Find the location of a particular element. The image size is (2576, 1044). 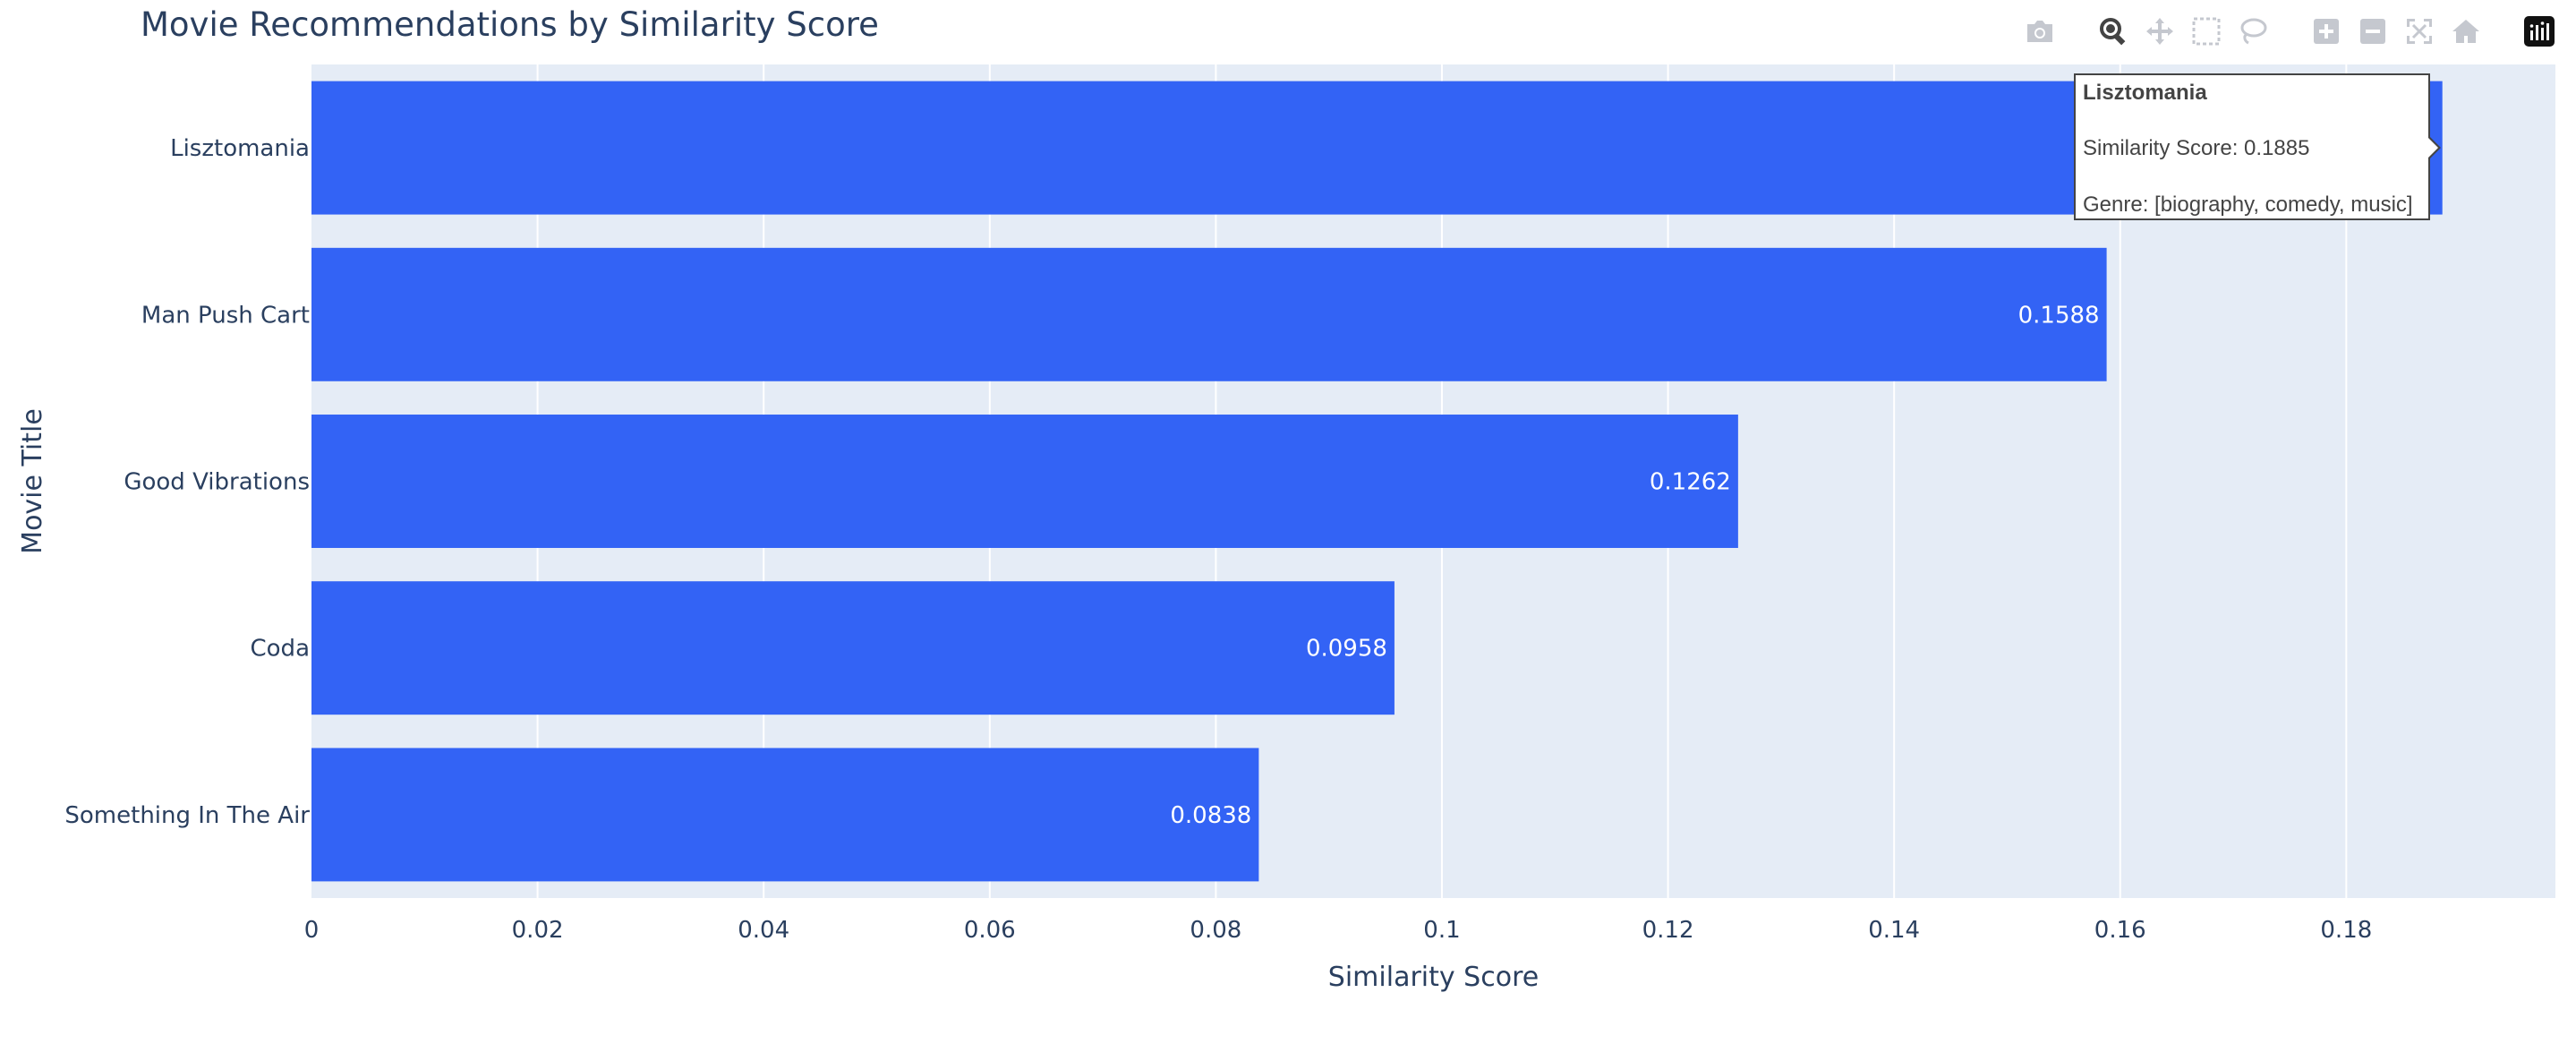

zoom-in-icon is located at coordinates (2326, 32).